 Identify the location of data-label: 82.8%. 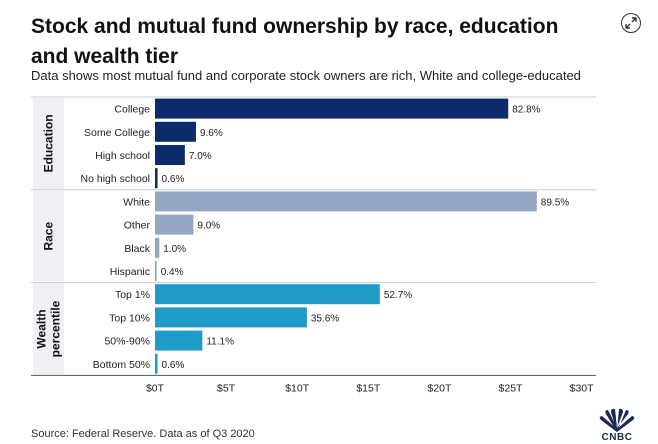
(526, 110).